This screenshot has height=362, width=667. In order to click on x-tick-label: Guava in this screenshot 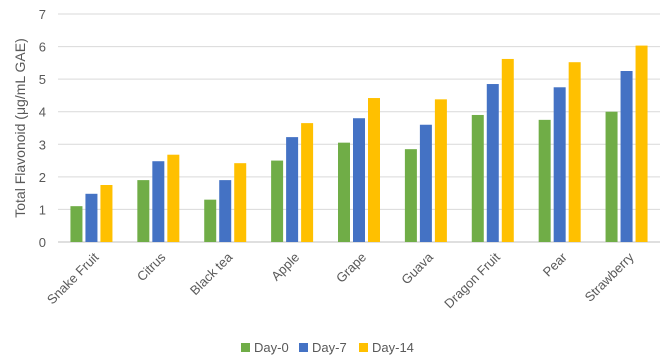, I will do `click(417, 268)`.